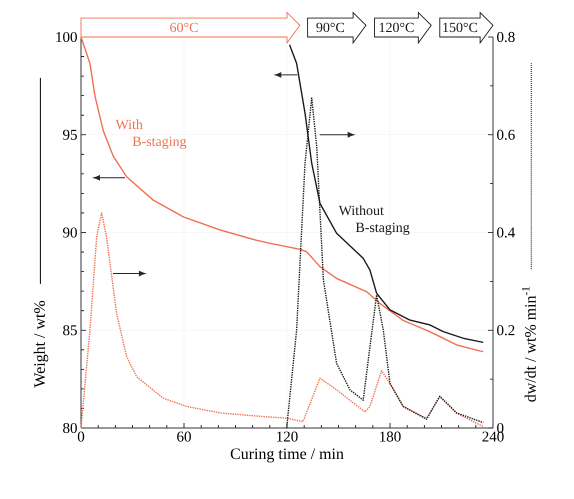  I want to click on y2-tick-label: 0.4, so click(506, 232).